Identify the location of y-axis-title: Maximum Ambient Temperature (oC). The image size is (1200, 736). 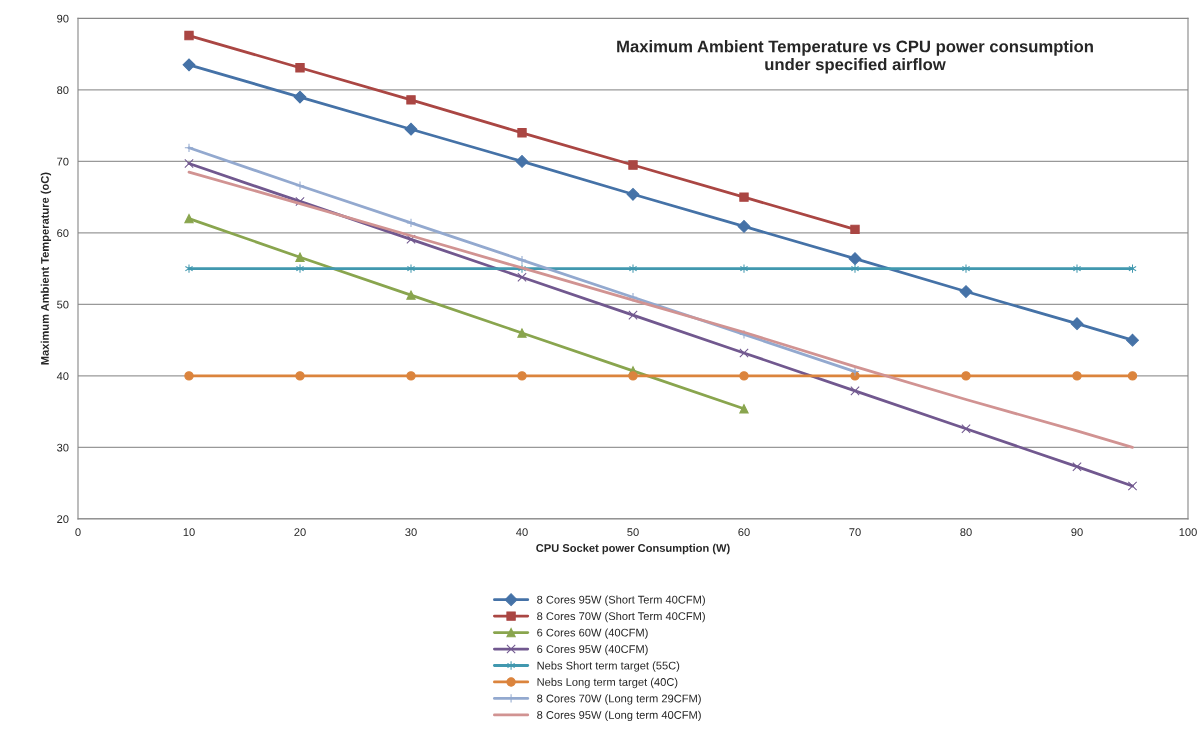
(46, 268).